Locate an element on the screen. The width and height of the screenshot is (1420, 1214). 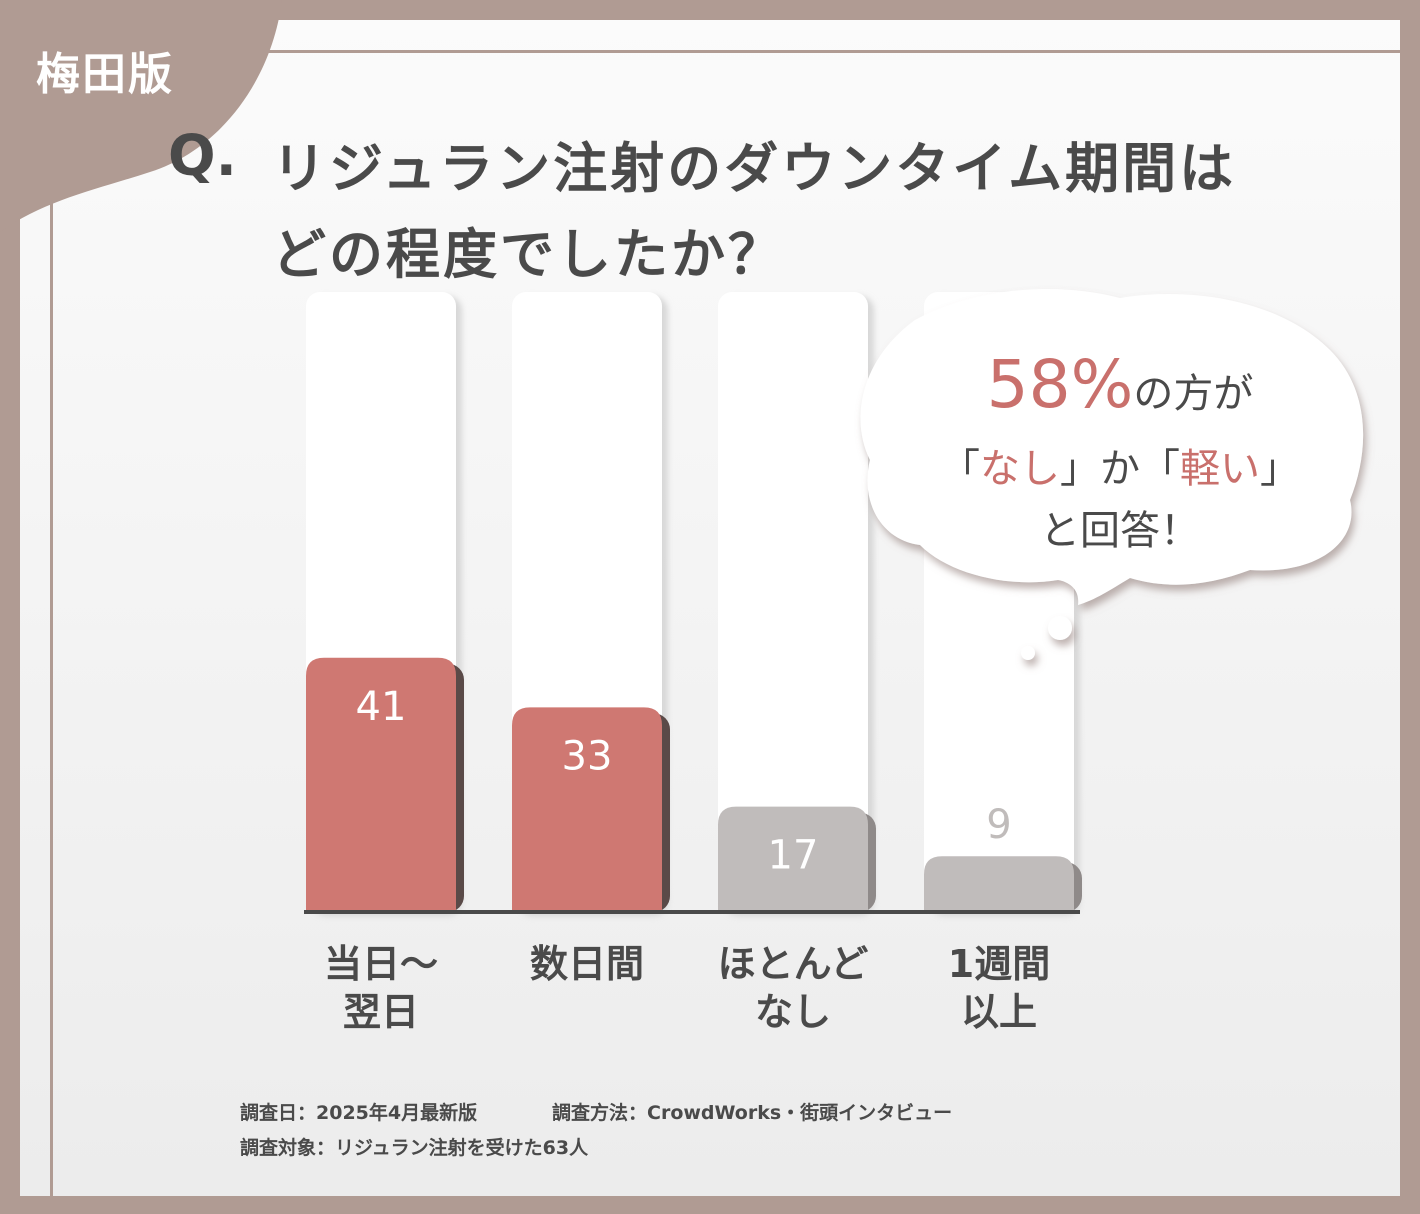
question-line-1: リジュラン注射のダウンタイム期間は is located at coordinates (754, 168).